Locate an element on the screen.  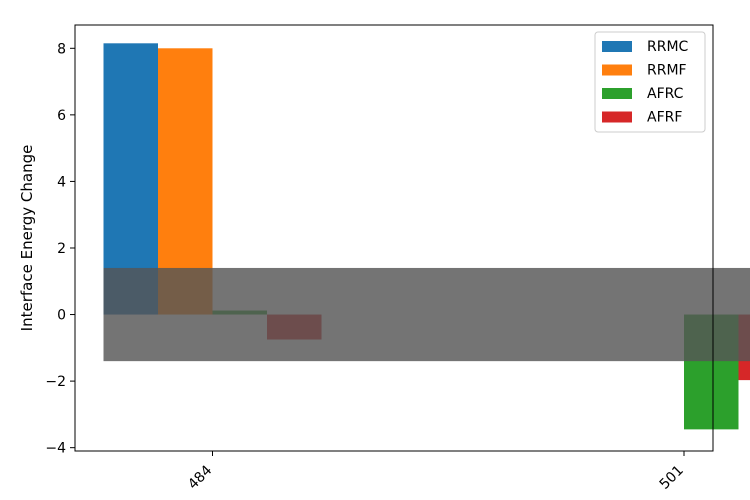
legend-label-afrf: AFRF is located at coordinates (664, 118).